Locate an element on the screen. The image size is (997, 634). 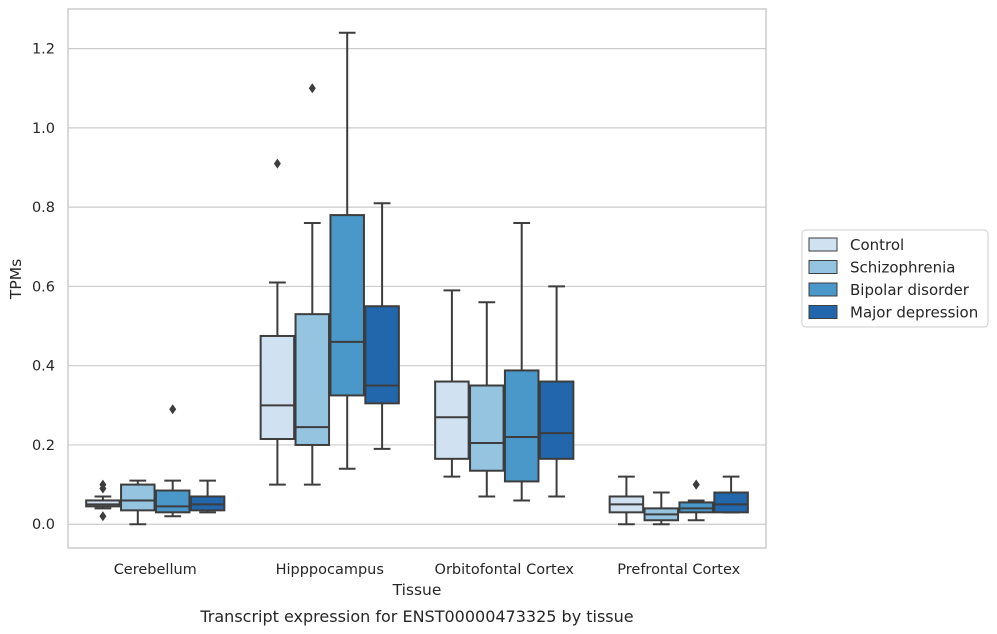
y-tick-label: 0.4 is located at coordinates (43, 367).